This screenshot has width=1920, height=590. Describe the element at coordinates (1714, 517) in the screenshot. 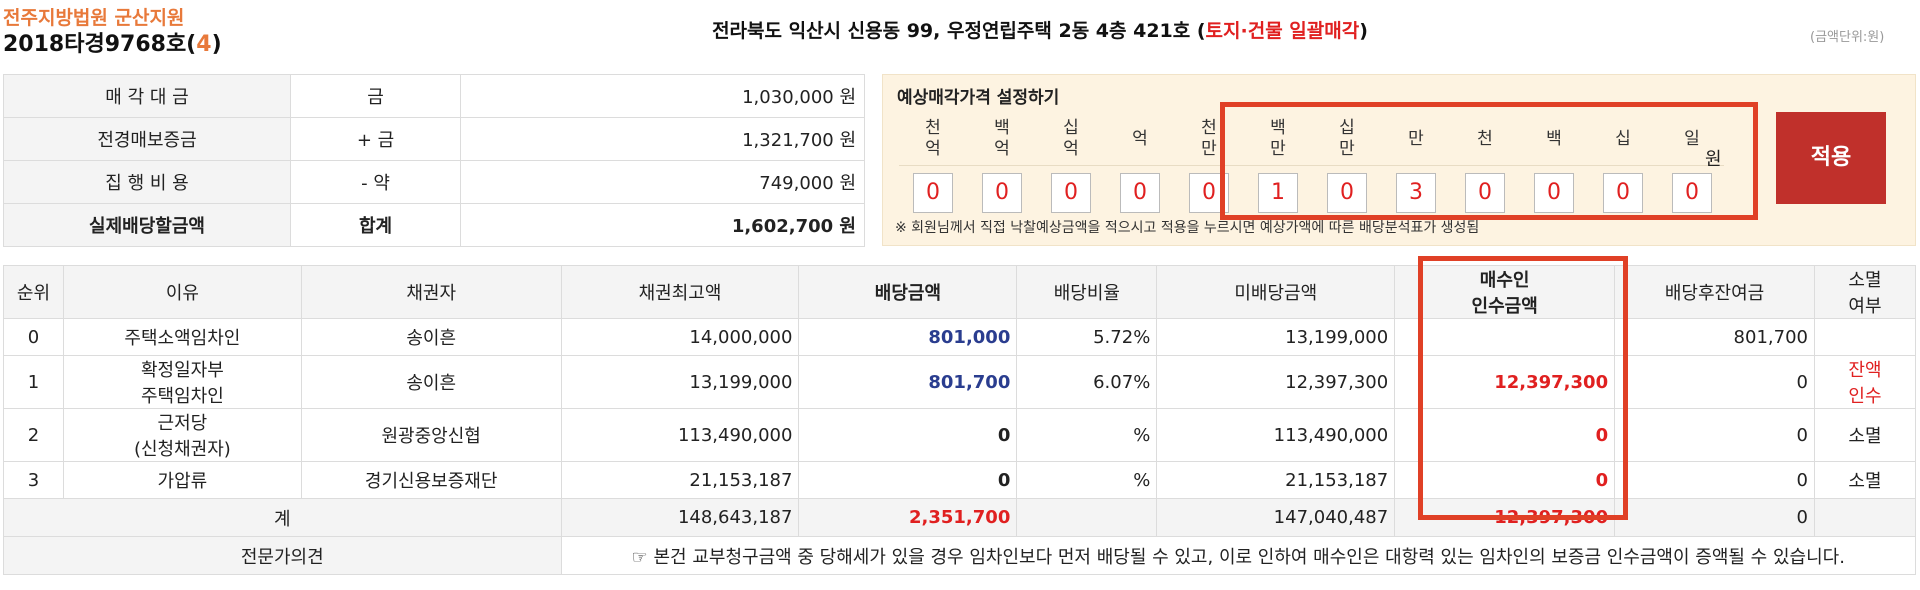

I see `total-remaining: 0` at that location.